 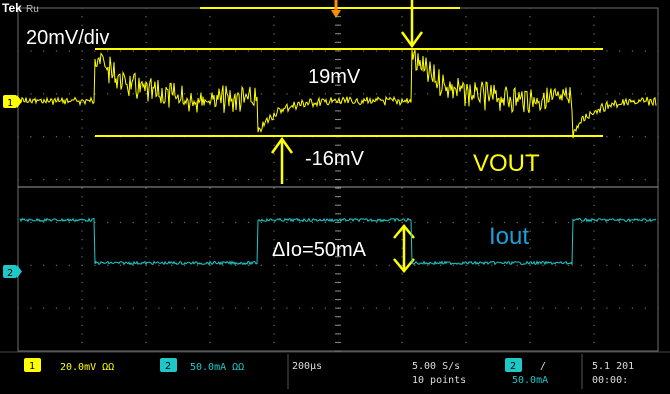 What do you see at coordinates (335, 159) in the screenshot?
I see `undershoot-label: -16mV` at bounding box center [335, 159].